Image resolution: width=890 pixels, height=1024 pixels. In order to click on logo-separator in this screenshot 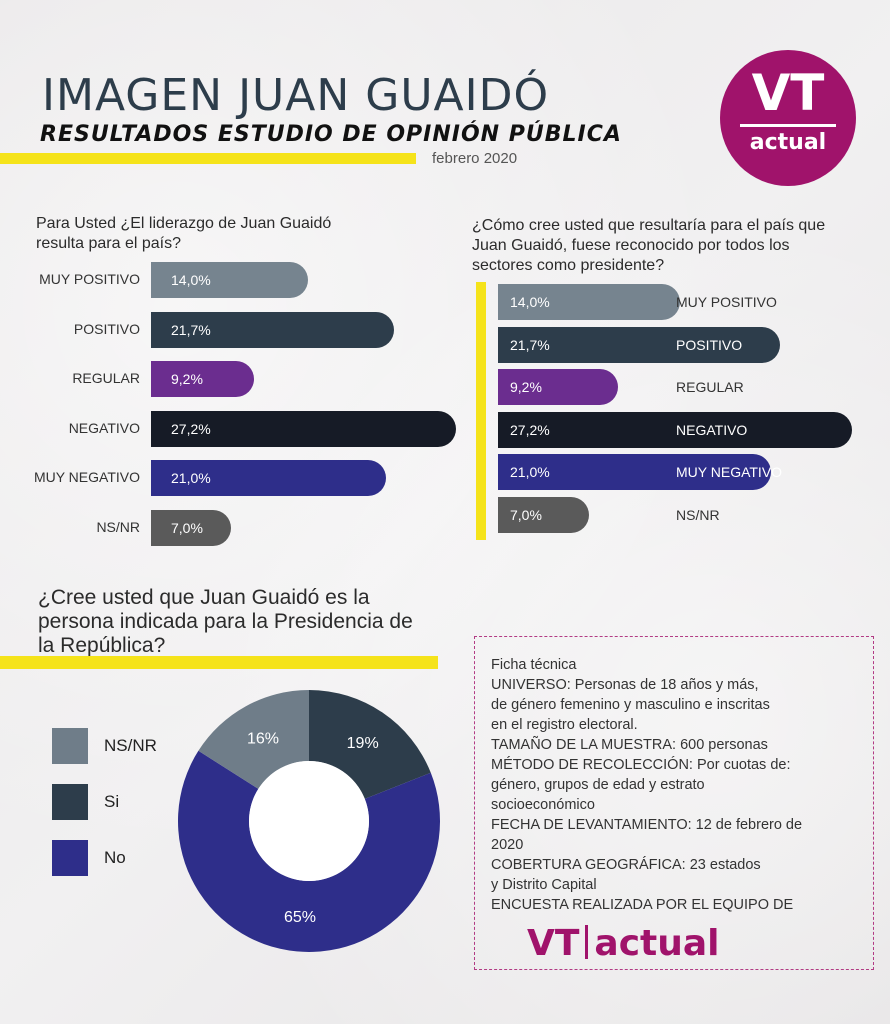, I will do `click(788, 125)`.